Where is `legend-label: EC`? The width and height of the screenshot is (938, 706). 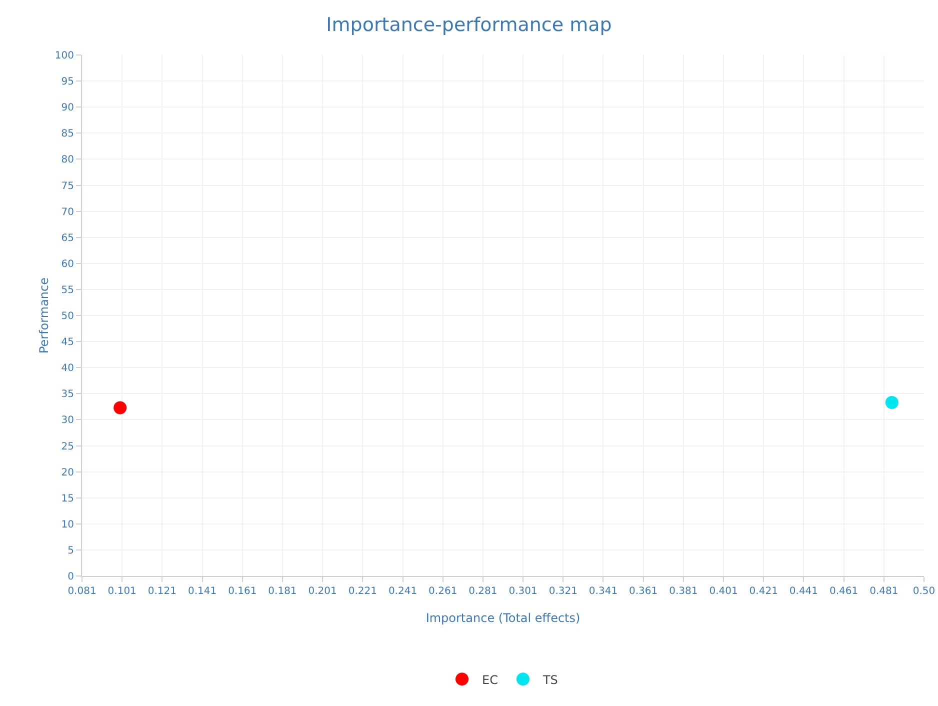 legend-label: EC is located at coordinates (490, 679).